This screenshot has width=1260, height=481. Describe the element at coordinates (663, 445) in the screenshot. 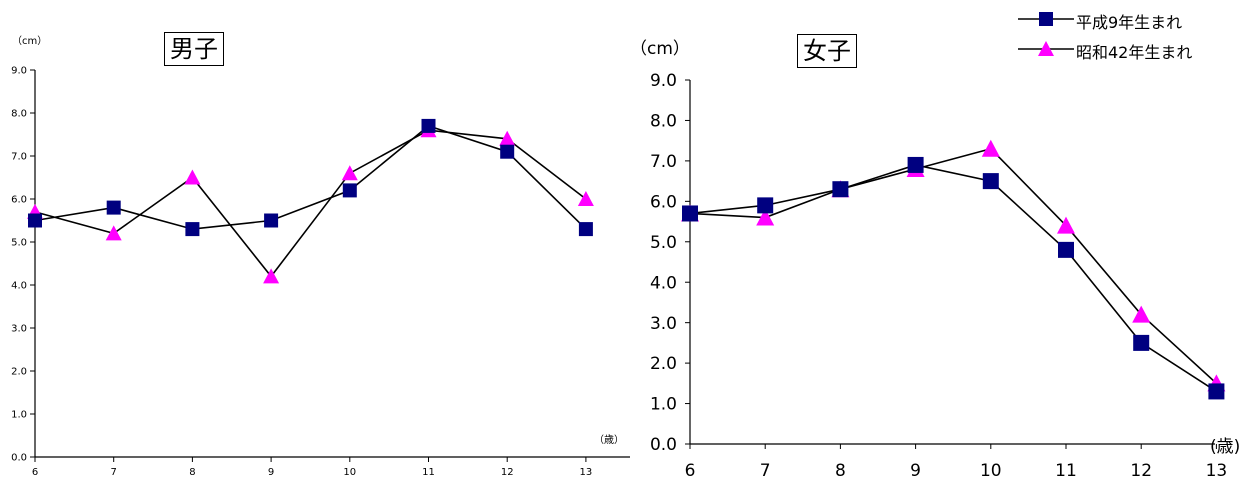

I see `girls-y-tick-label: 0.0` at that location.